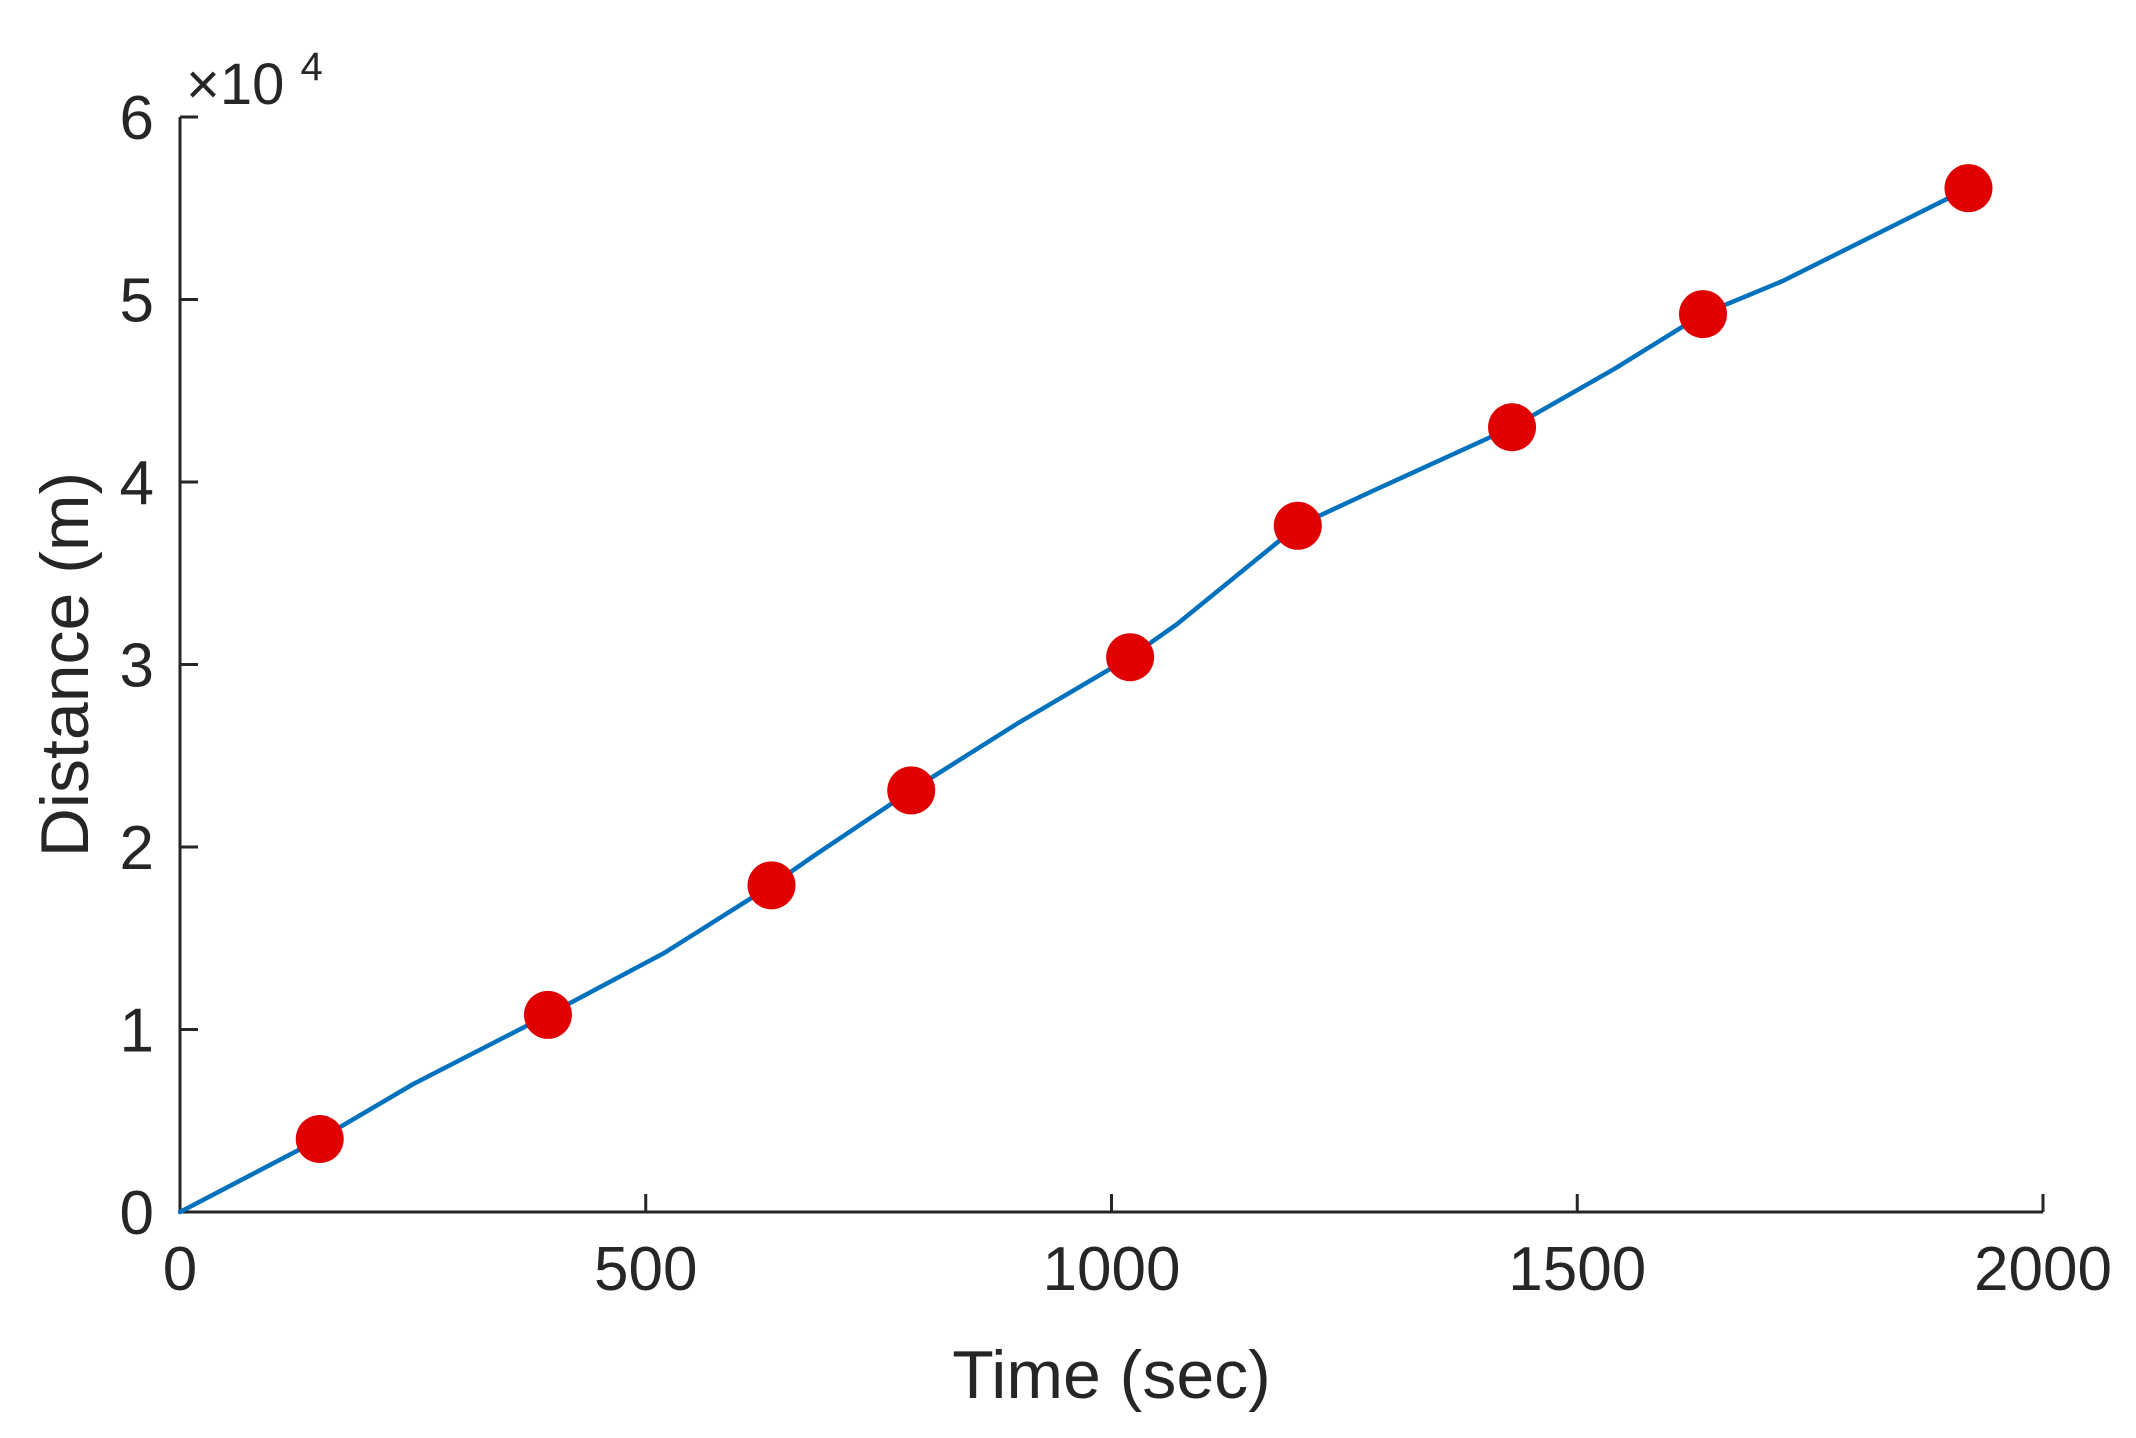 The width and height of the screenshot is (2136, 1438). What do you see at coordinates (137, 301) in the screenshot?
I see `y-tick-label: 5` at bounding box center [137, 301].